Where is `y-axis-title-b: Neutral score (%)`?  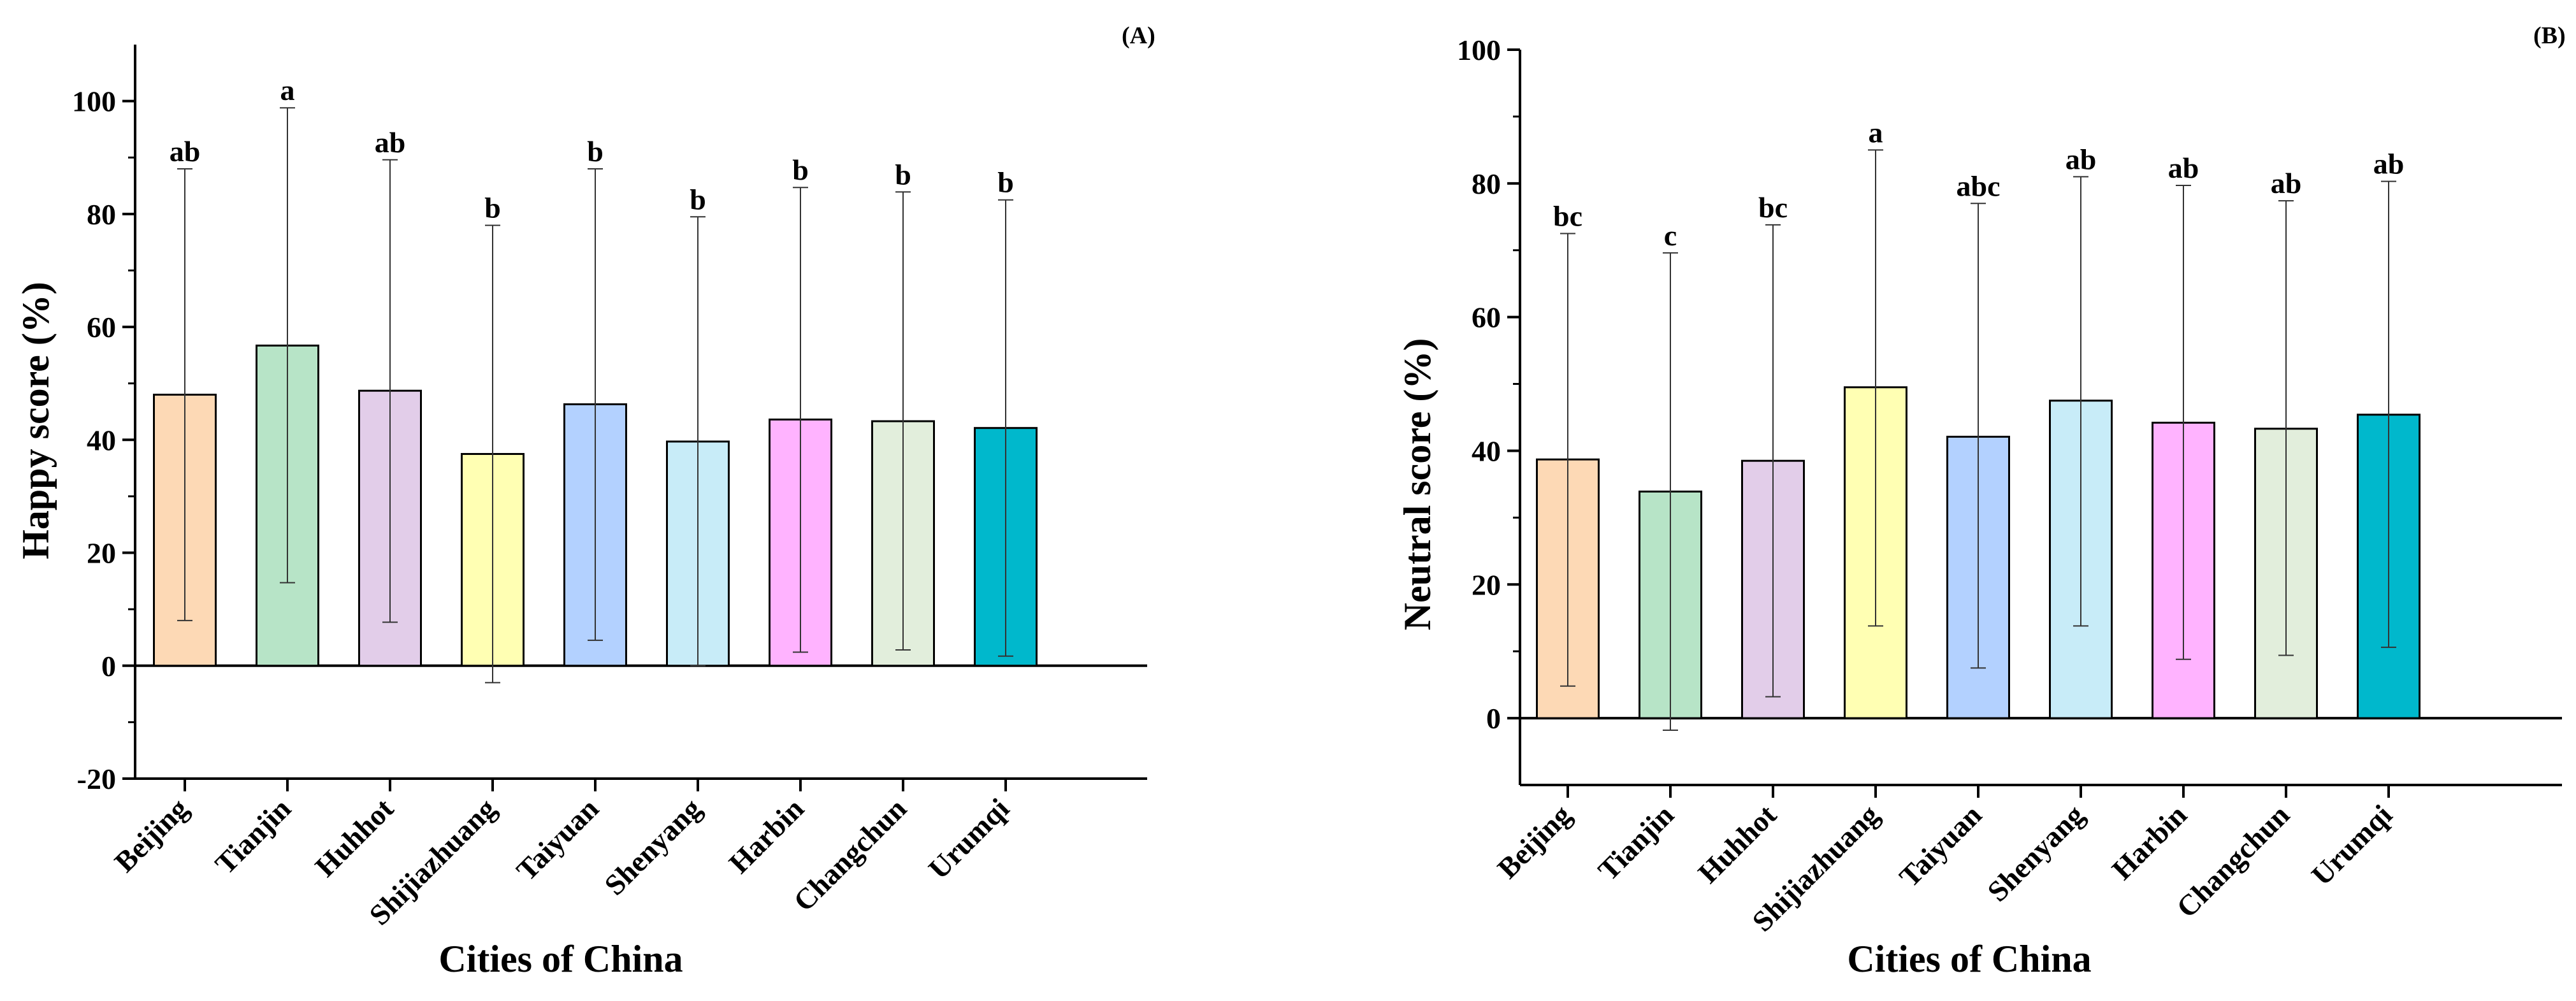
y-axis-title-b: Neutral score (%) is located at coordinates (1417, 484).